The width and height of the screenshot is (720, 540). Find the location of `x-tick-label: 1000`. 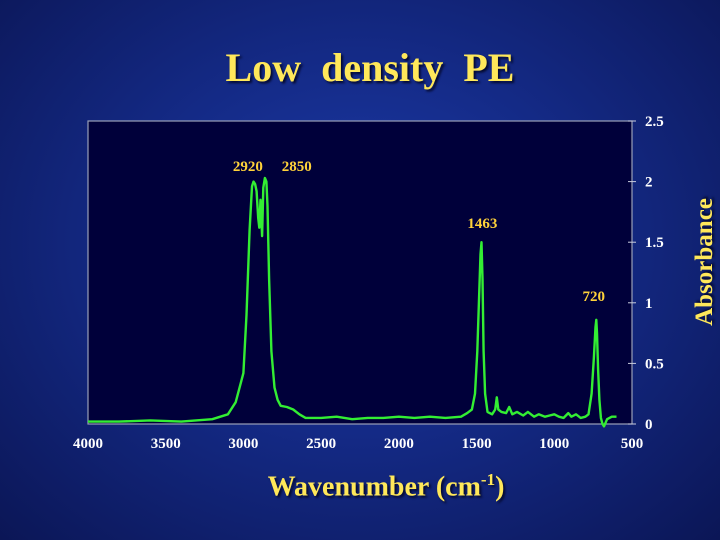

x-tick-label: 1000 is located at coordinates (554, 444).